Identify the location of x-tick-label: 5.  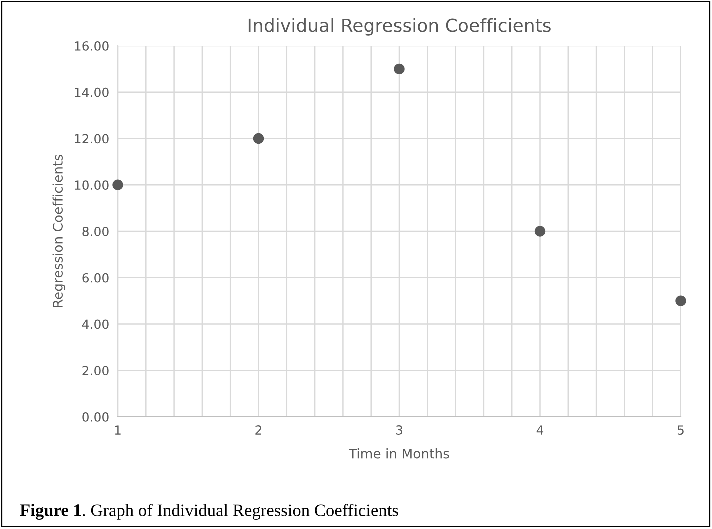
(681, 431).